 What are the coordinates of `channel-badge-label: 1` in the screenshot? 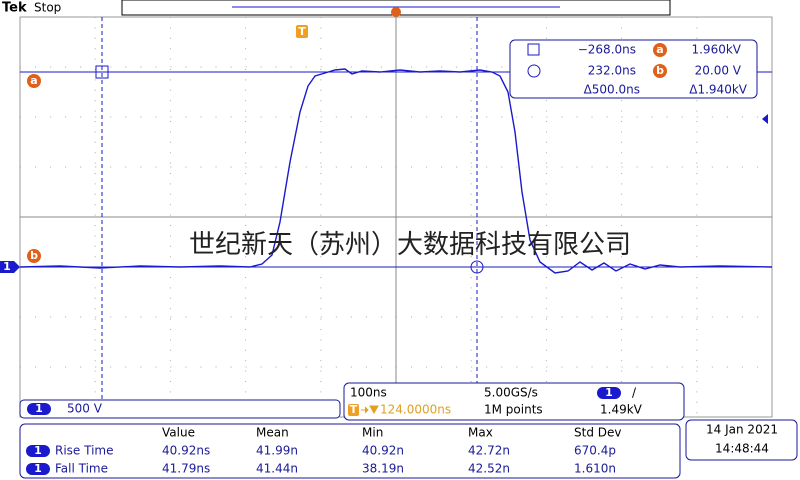 It's located at (39, 408).